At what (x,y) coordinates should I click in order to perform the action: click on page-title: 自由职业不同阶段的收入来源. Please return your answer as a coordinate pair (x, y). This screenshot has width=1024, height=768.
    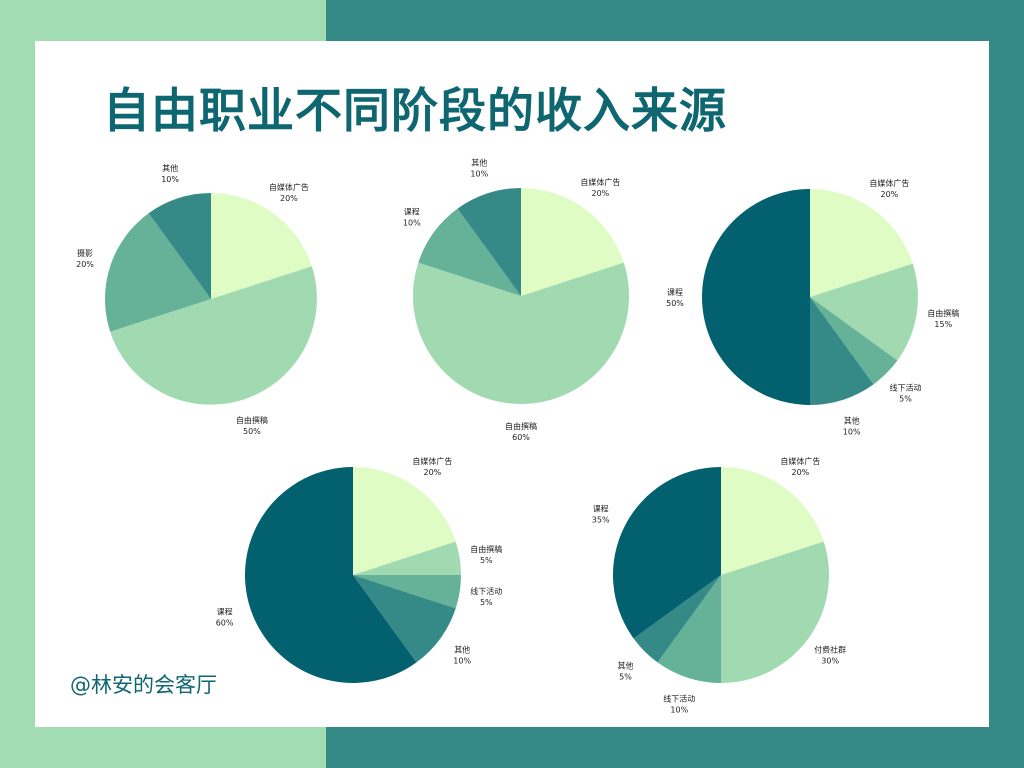
    Looking at the image, I should click on (415, 111).